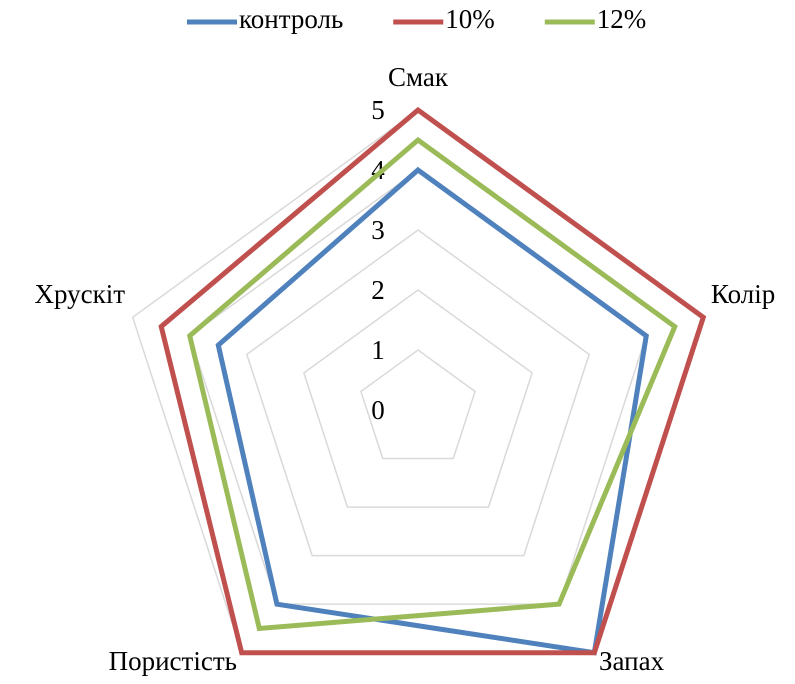 The height and width of the screenshot is (684, 795). I want to click on legend-label: 10%, so click(470, 19).